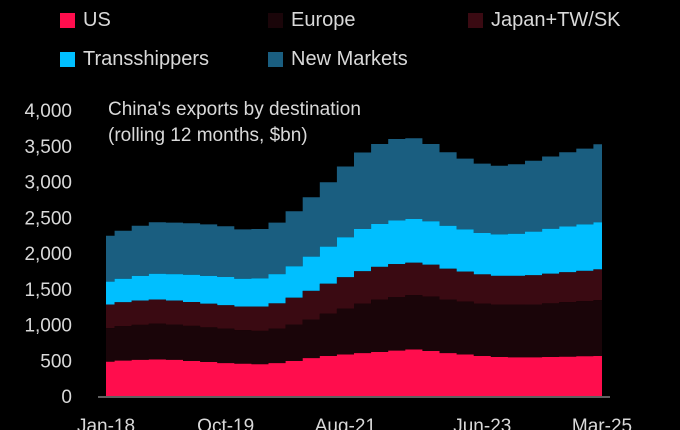 This screenshot has height=430, width=680. What do you see at coordinates (146, 59) in the screenshot?
I see `legend-label: Transshippers` at bounding box center [146, 59].